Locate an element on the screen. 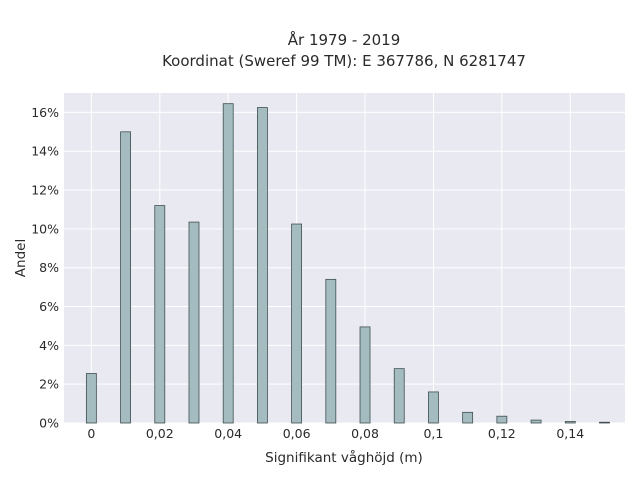 Image resolution: width=640 pixels, height=484 pixels. x-tick-label: 0,04 is located at coordinates (228, 433).